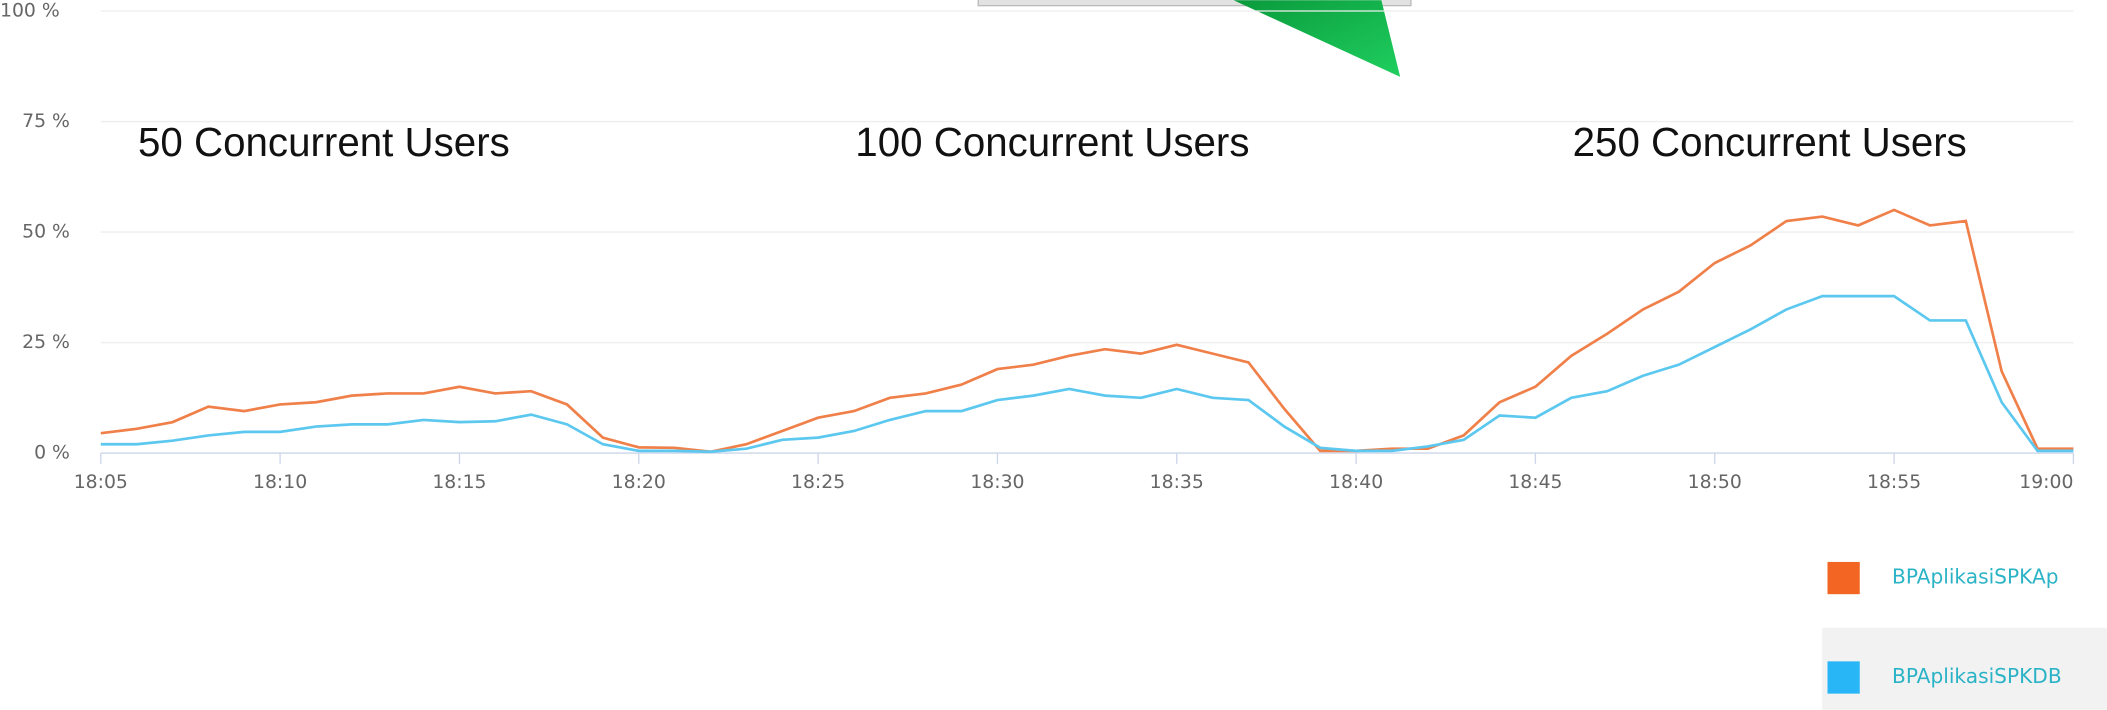  What do you see at coordinates (101, 482) in the screenshot?
I see `x-tick-label: 18:05` at bounding box center [101, 482].